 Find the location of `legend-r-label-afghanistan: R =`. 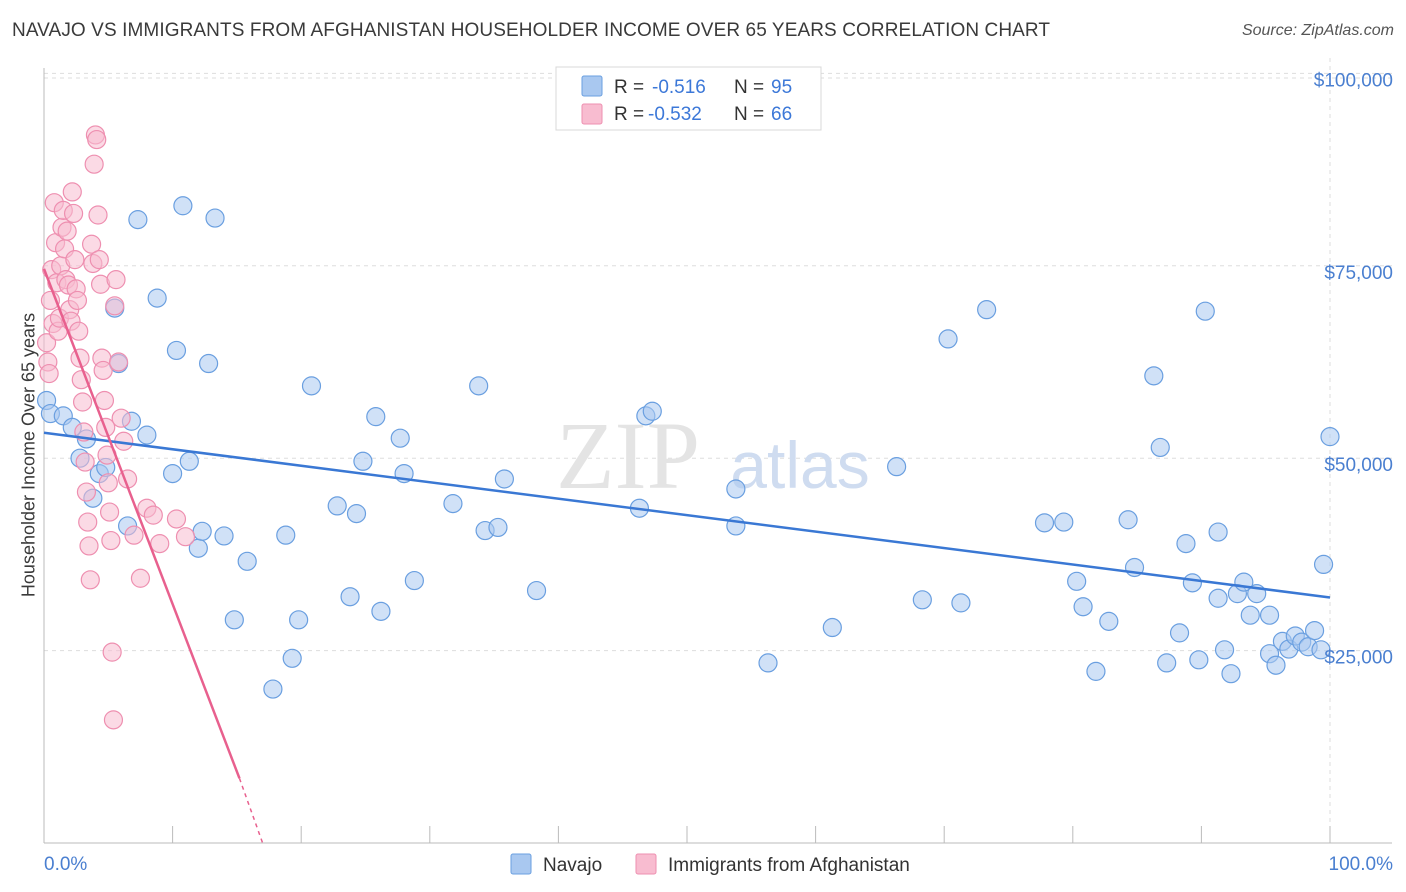

legend-r-label-afghanistan: R = is located at coordinates (629, 114).